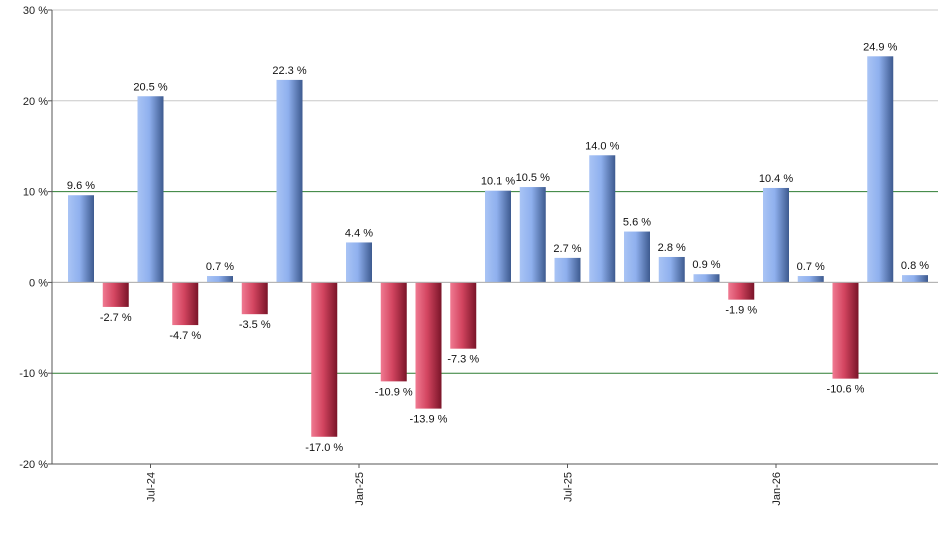 Image resolution: width=940 pixels, height=550 pixels. I want to click on data-label: 2.8 %, so click(672, 248).